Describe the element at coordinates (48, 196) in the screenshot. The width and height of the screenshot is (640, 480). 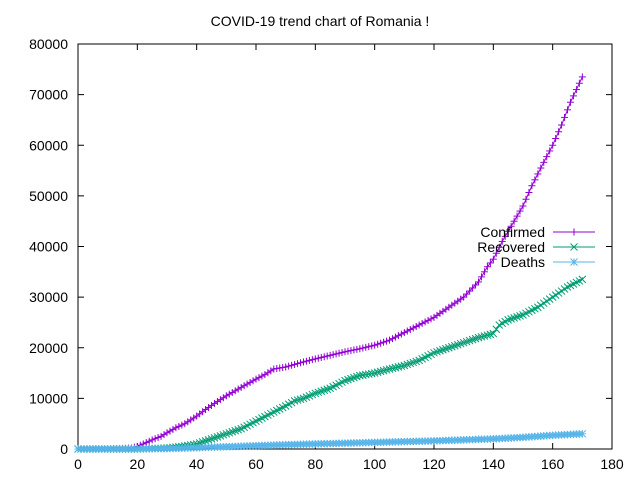
I see `y-tick-label: 50000` at that location.